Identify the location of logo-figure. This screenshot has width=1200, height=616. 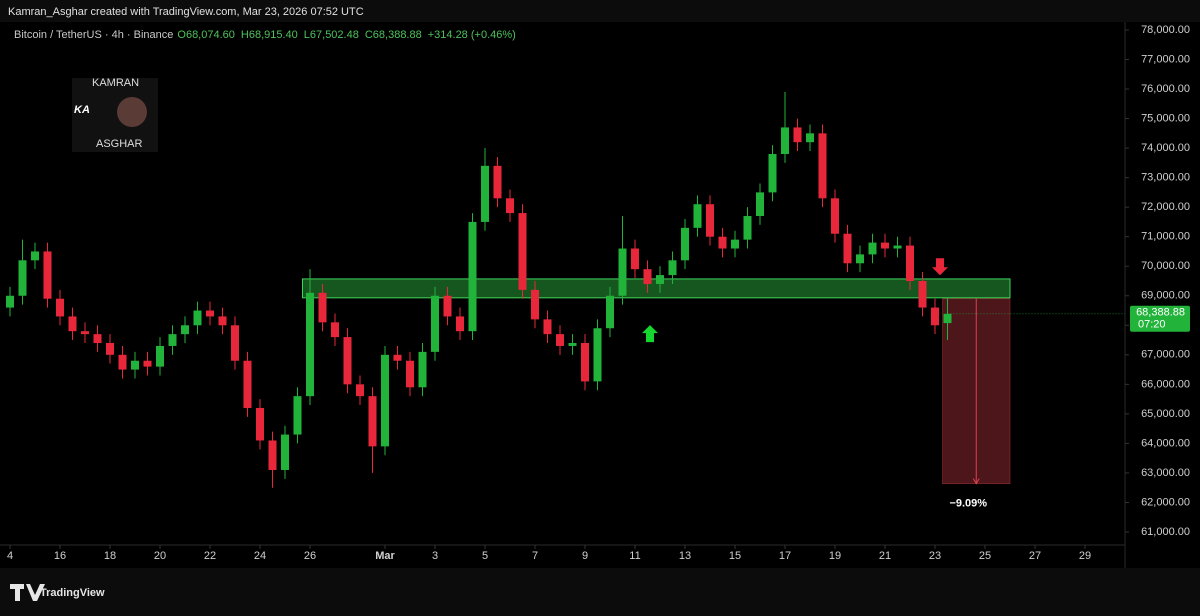
(132, 112).